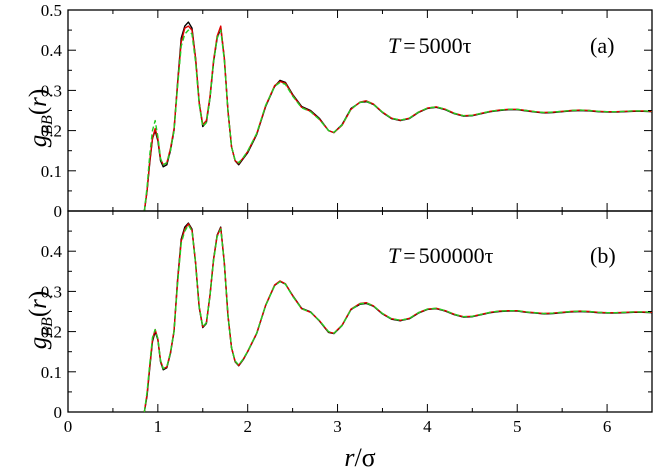 This screenshot has width=654, height=470. What do you see at coordinates (51, 10) in the screenshot?
I see `panel-a-y-tick-label: 0.5` at bounding box center [51, 10].